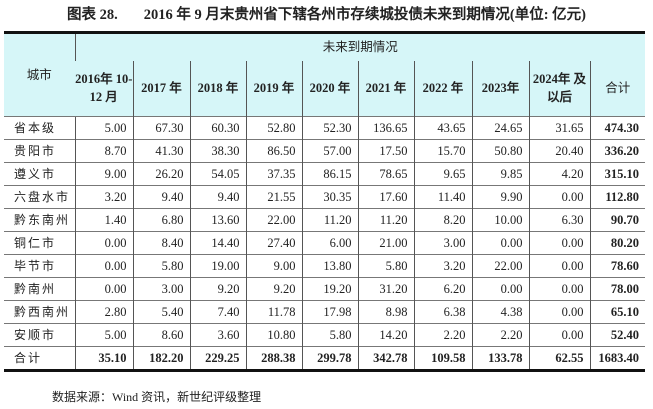 This screenshot has height=409, width=653. What do you see at coordinates (617, 151) in the screenshot?
I see `row-total-cell: 336.20` at bounding box center [617, 151].